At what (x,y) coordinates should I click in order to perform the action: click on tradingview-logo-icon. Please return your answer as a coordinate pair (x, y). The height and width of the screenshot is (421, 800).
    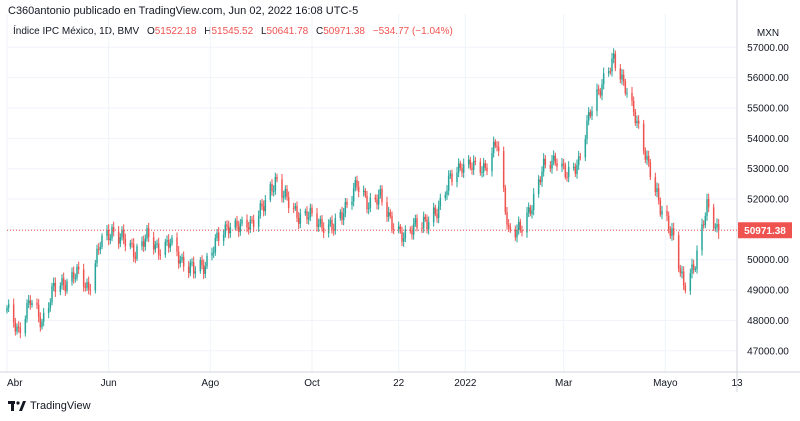
    Looking at the image, I should click on (17, 406).